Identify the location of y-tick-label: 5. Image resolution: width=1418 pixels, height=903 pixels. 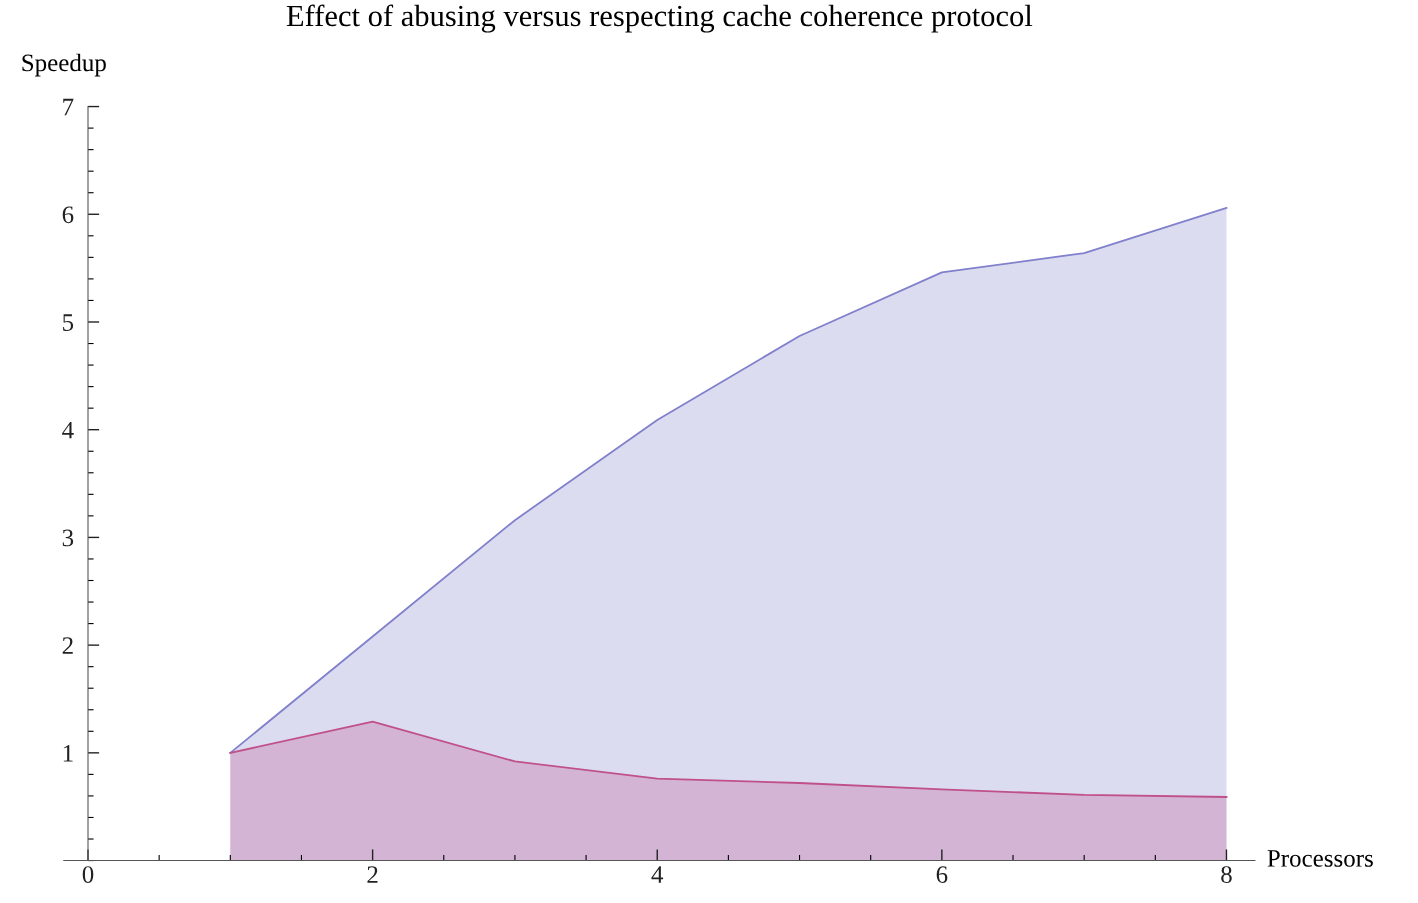
(68, 322).